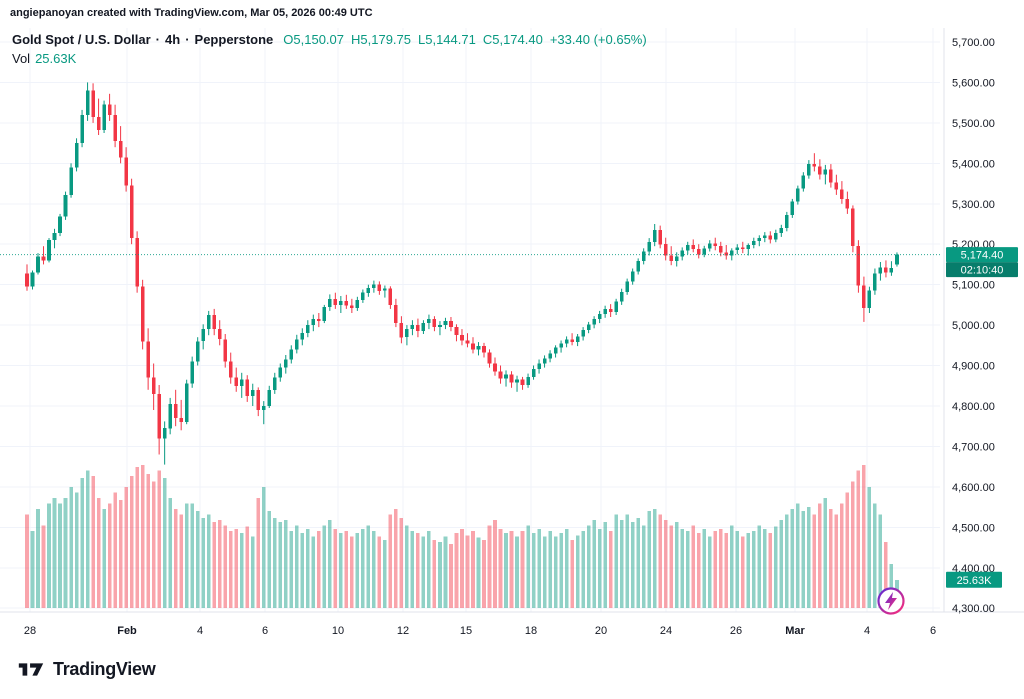  Describe the element at coordinates (338, 631) in the screenshot. I see `time-tick-label: 10` at that location.